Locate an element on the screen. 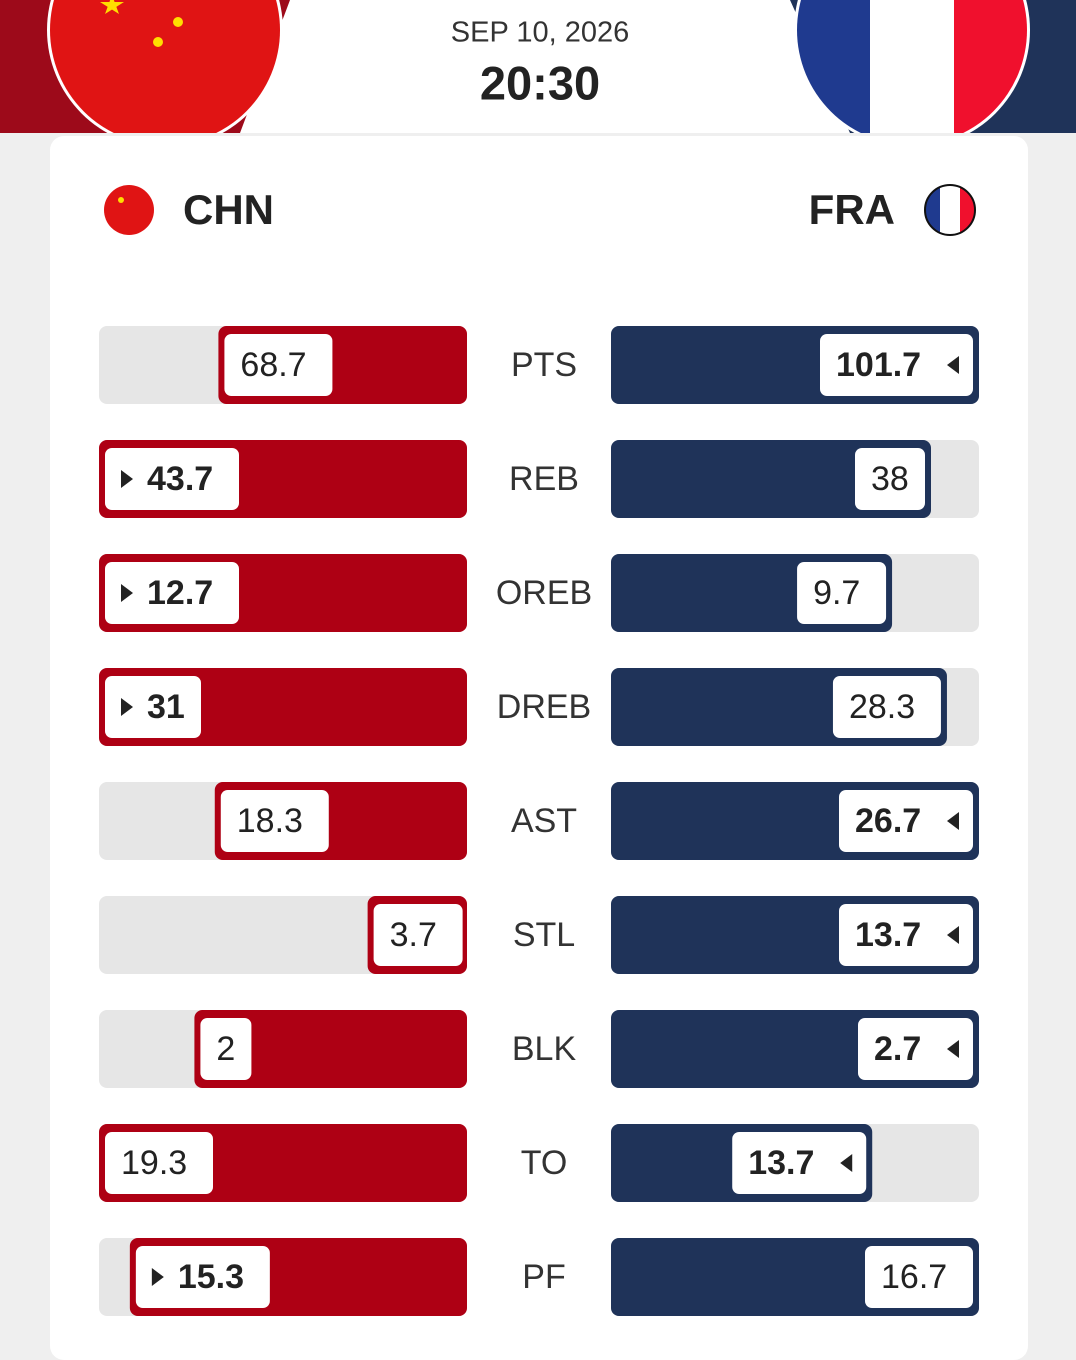 The image size is (1076, 1360). stat-label: AST is located at coordinates (544, 821).